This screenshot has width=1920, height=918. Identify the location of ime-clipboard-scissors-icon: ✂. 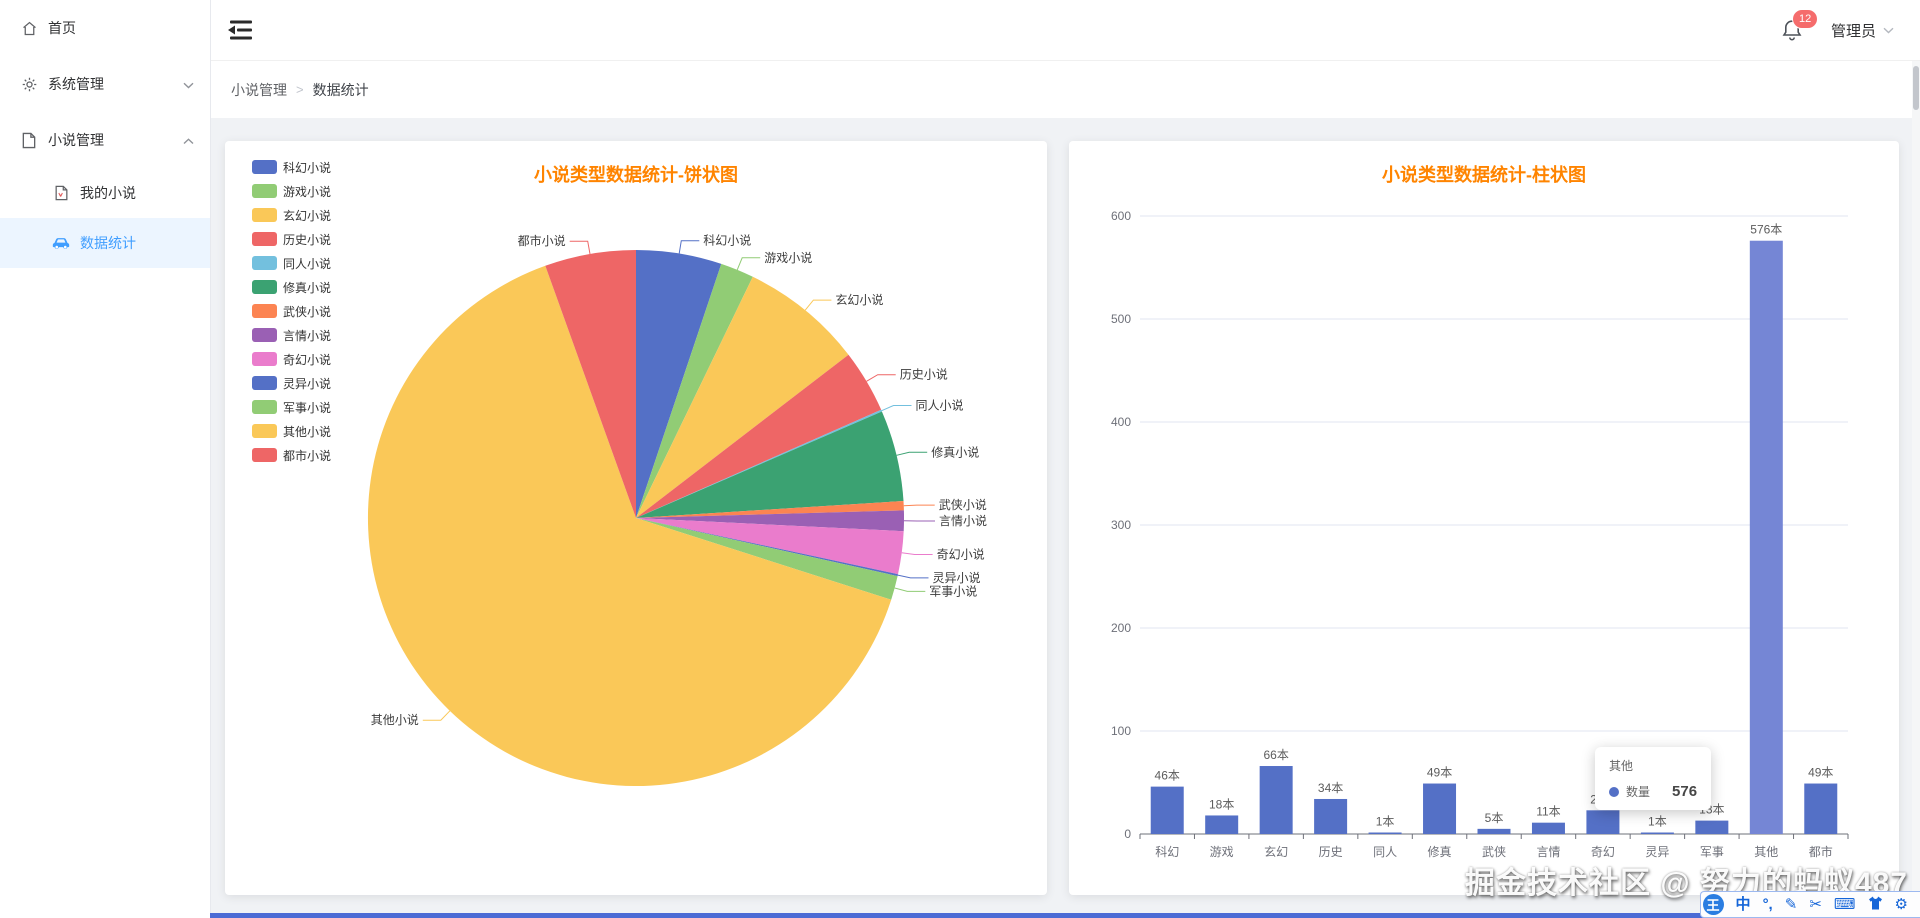
(1815, 904).